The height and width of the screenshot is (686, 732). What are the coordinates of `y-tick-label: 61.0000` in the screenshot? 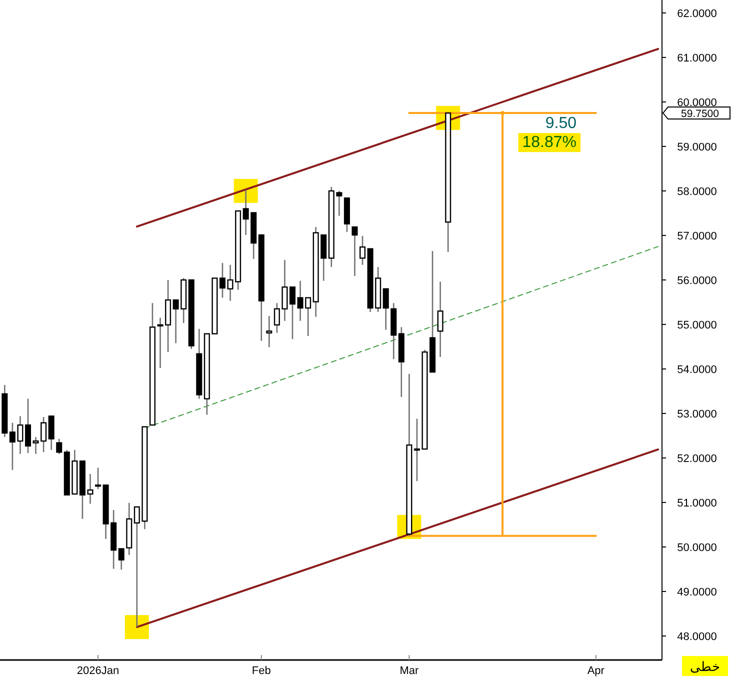 It's located at (697, 58).